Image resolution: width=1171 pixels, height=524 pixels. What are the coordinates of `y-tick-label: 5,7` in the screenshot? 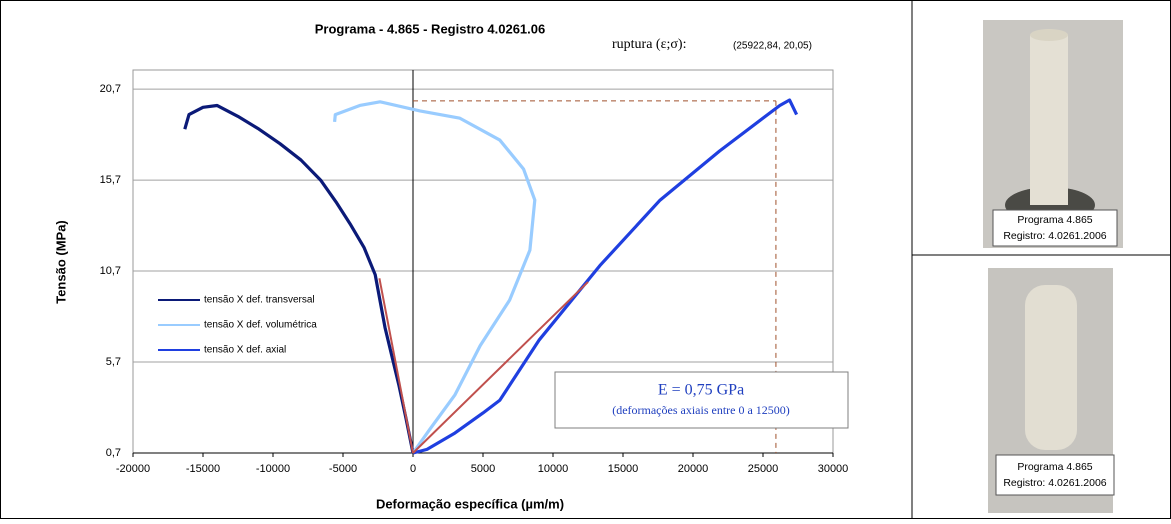 It's located at (113, 362).